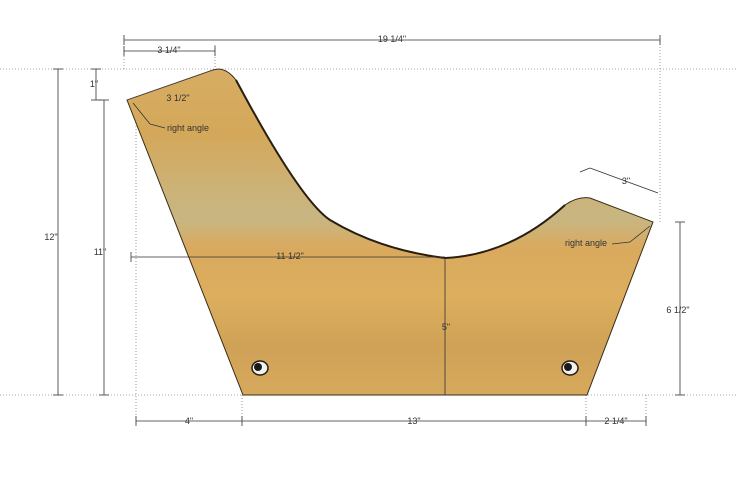 The image size is (736, 489). What do you see at coordinates (188, 128) in the screenshot?
I see `left-right-angle-label: right angle` at bounding box center [188, 128].